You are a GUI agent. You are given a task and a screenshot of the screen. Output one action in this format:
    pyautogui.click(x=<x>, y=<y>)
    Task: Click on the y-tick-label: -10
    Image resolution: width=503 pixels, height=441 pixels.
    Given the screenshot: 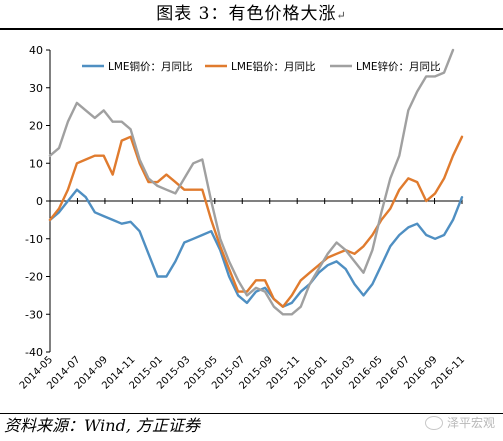 What is the action you would take?
    pyautogui.click(x=34, y=239)
    